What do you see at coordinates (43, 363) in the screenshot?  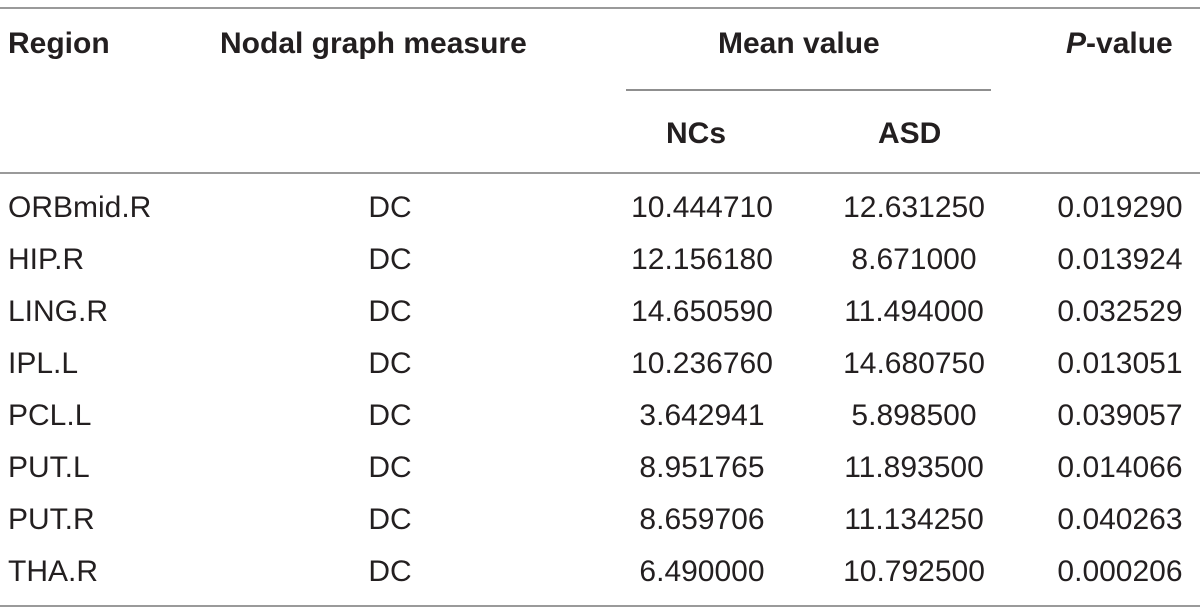 I see `cell-region: IPL.L` at bounding box center [43, 363].